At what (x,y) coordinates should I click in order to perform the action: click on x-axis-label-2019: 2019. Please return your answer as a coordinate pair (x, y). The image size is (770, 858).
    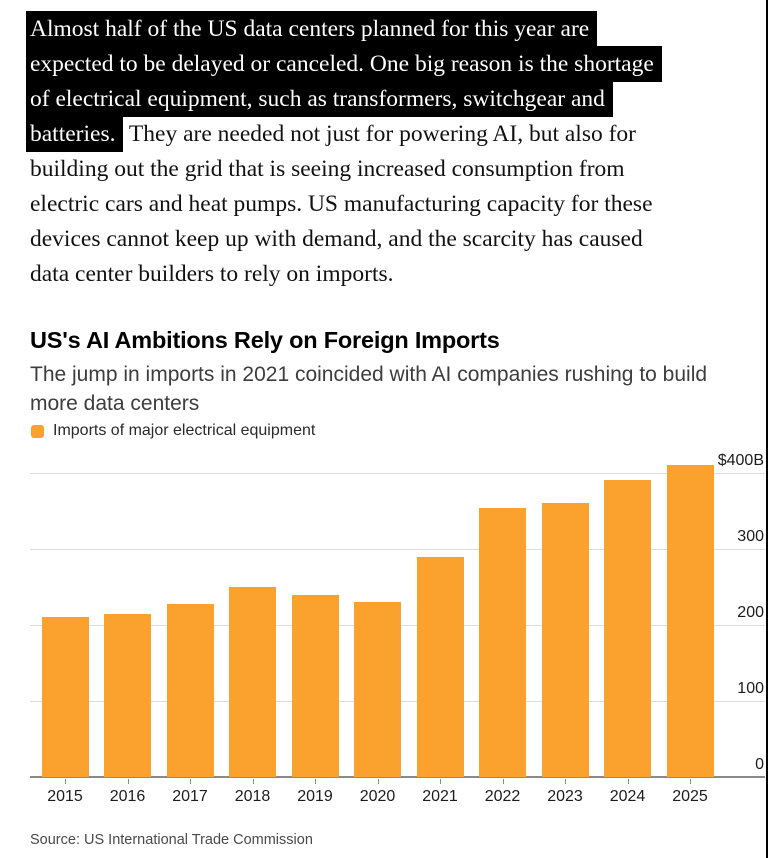
    Looking at the image, I should click on (315, 796).